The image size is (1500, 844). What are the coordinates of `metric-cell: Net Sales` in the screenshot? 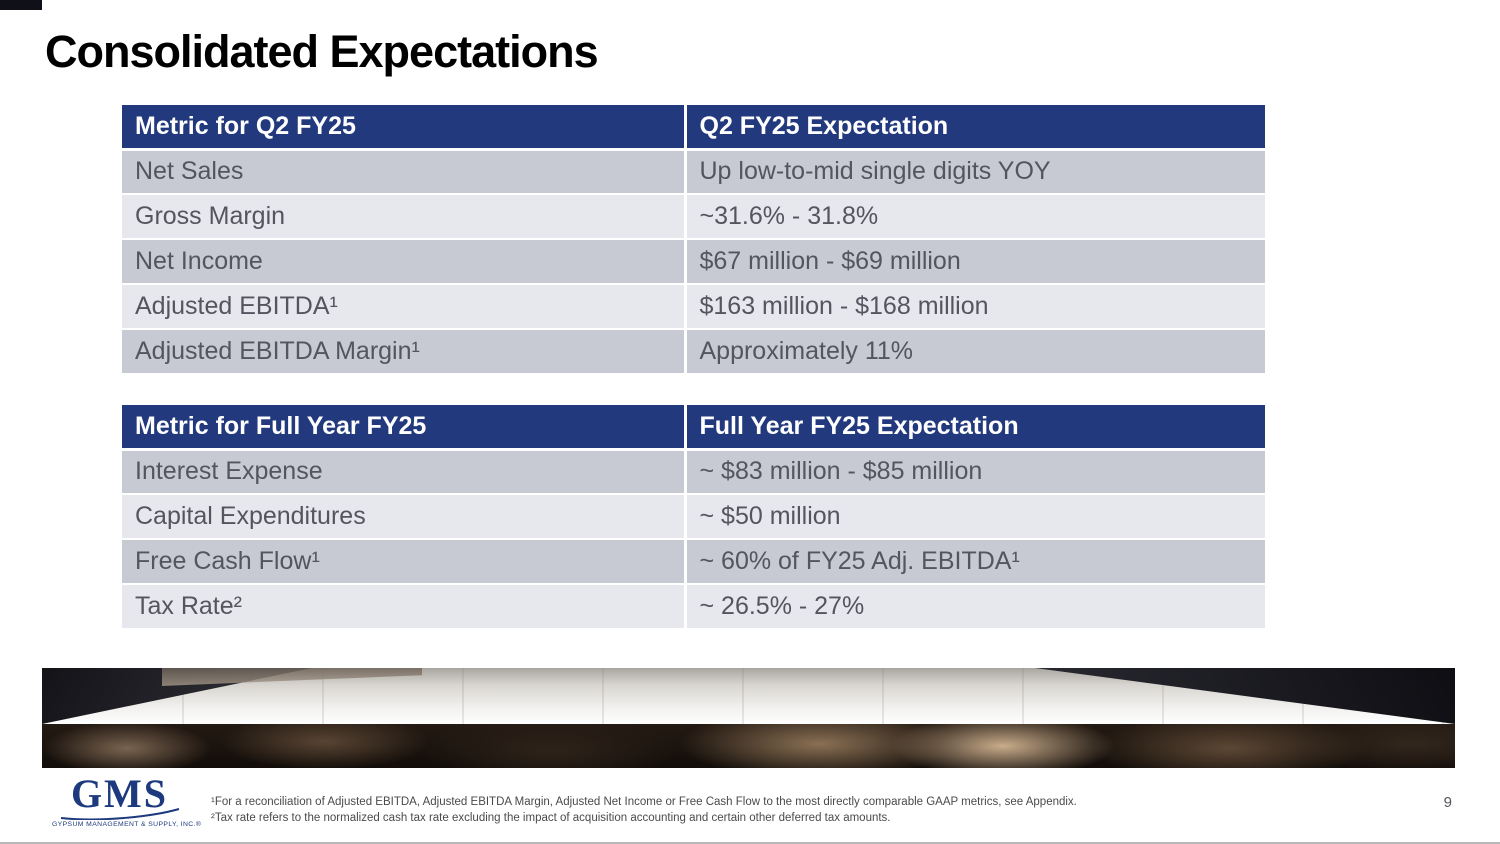 It's located at (403, 172).